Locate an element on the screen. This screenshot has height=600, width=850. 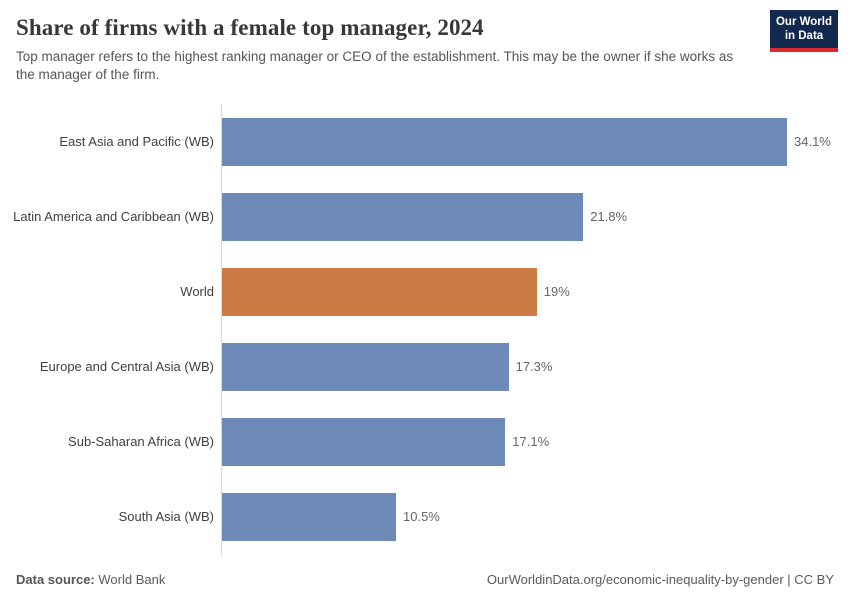
category-label: South Asia (WB) is located at coordinates (166, 516).